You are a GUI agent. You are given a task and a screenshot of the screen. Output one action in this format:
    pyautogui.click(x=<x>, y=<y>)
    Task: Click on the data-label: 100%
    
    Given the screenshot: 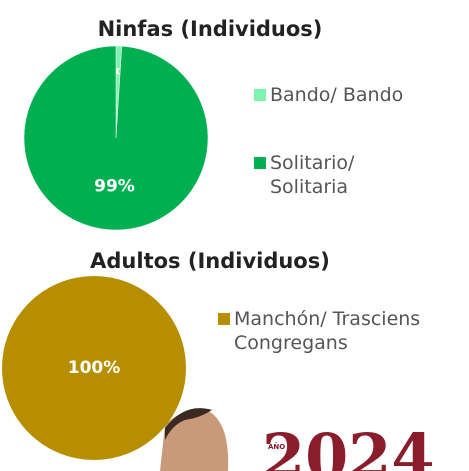 What is the action you would take?
    pyautogui.click(x=94, y=368)
    